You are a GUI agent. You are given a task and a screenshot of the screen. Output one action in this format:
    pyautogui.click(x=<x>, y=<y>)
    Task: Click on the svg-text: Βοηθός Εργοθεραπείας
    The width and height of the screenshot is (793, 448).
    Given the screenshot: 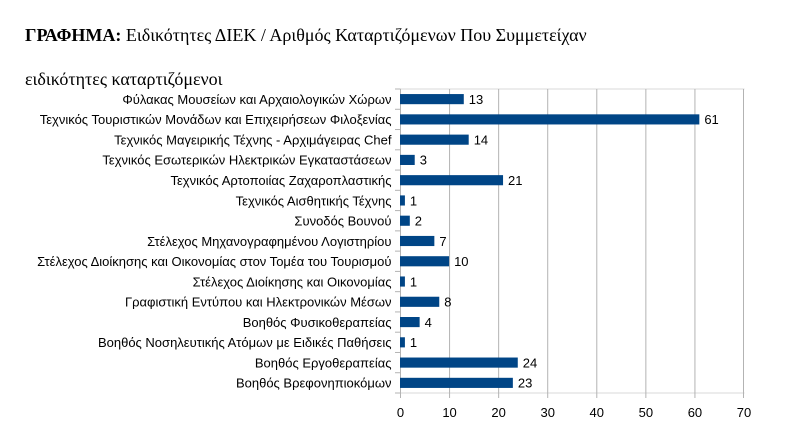 What is the action you would take?
    pyautogui.click(x=323, y=362)
    